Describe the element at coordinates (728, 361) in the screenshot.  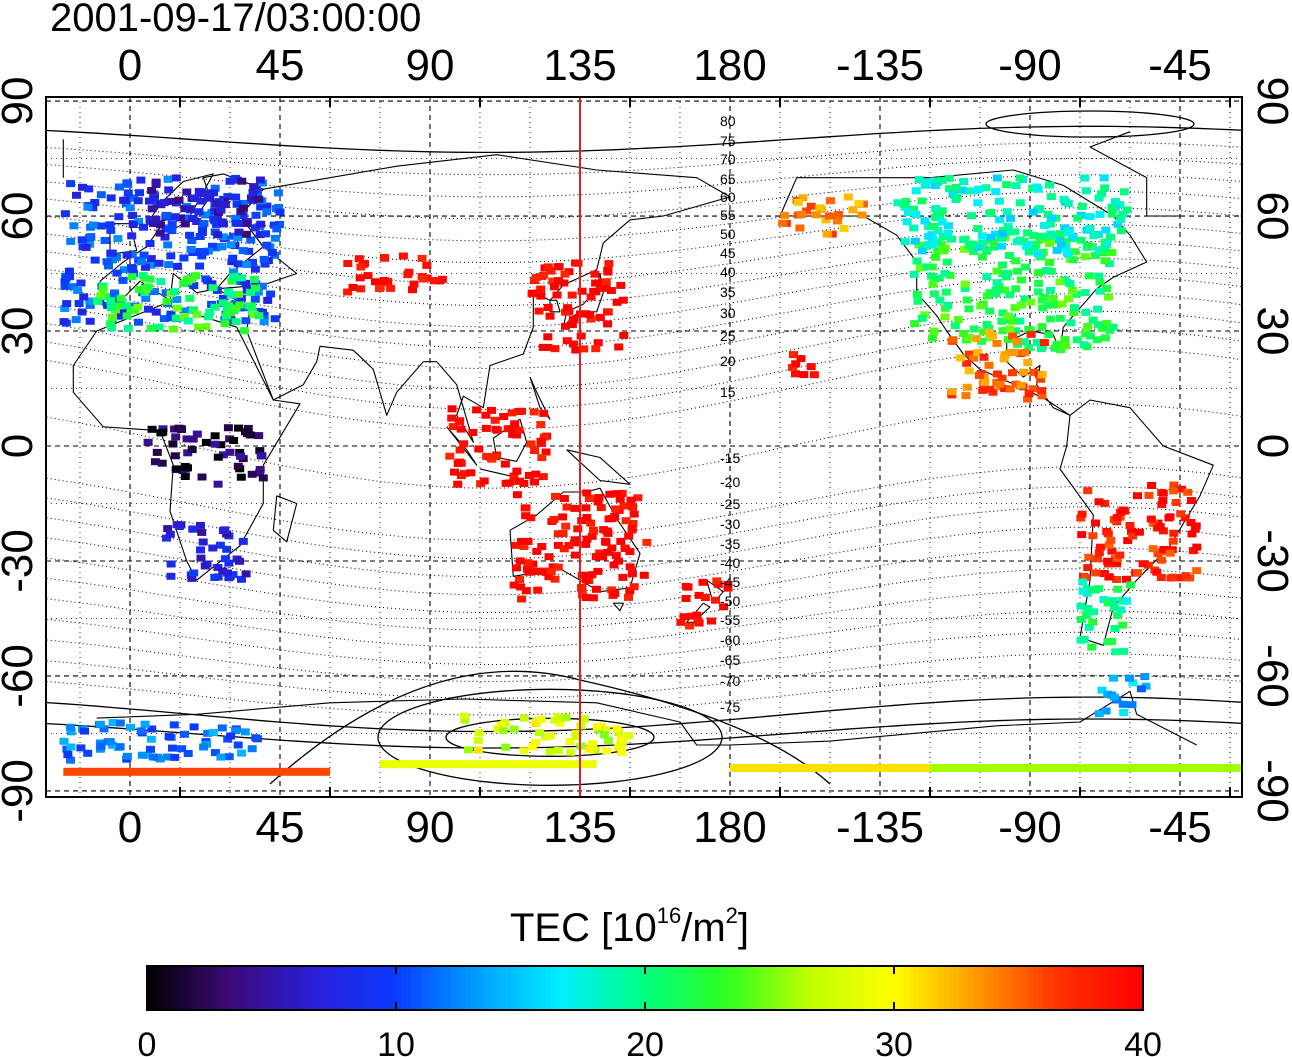
I see `contour-label: 20` at that location.